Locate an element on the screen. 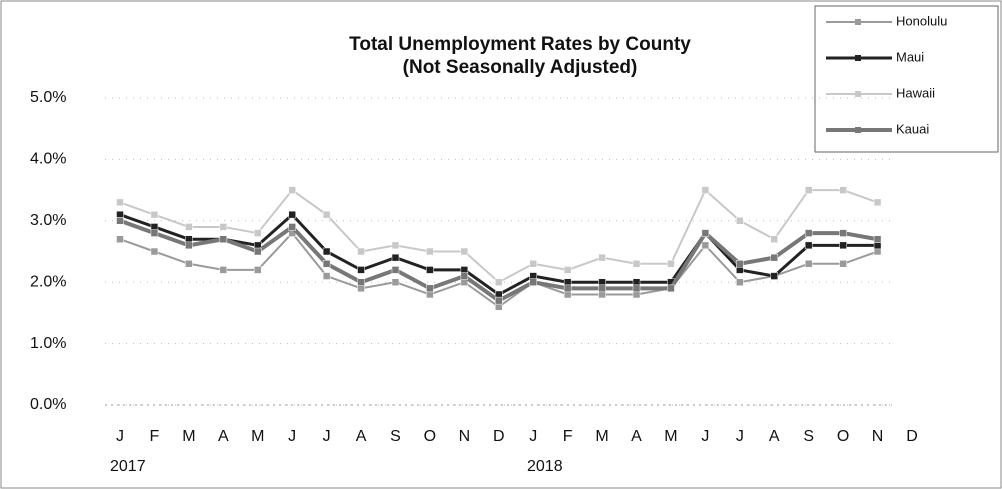 The width and height of the screenshot is (1002, 489). year-label: 2017 is located at coordinates (128, 466).